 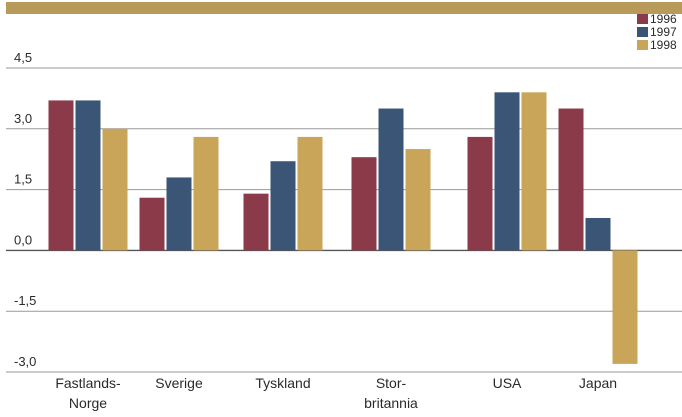 What do you see at coordinates (282, 383) in the screenshot?
I see `category-label: Tyskland` at bounding box center [282, 383].